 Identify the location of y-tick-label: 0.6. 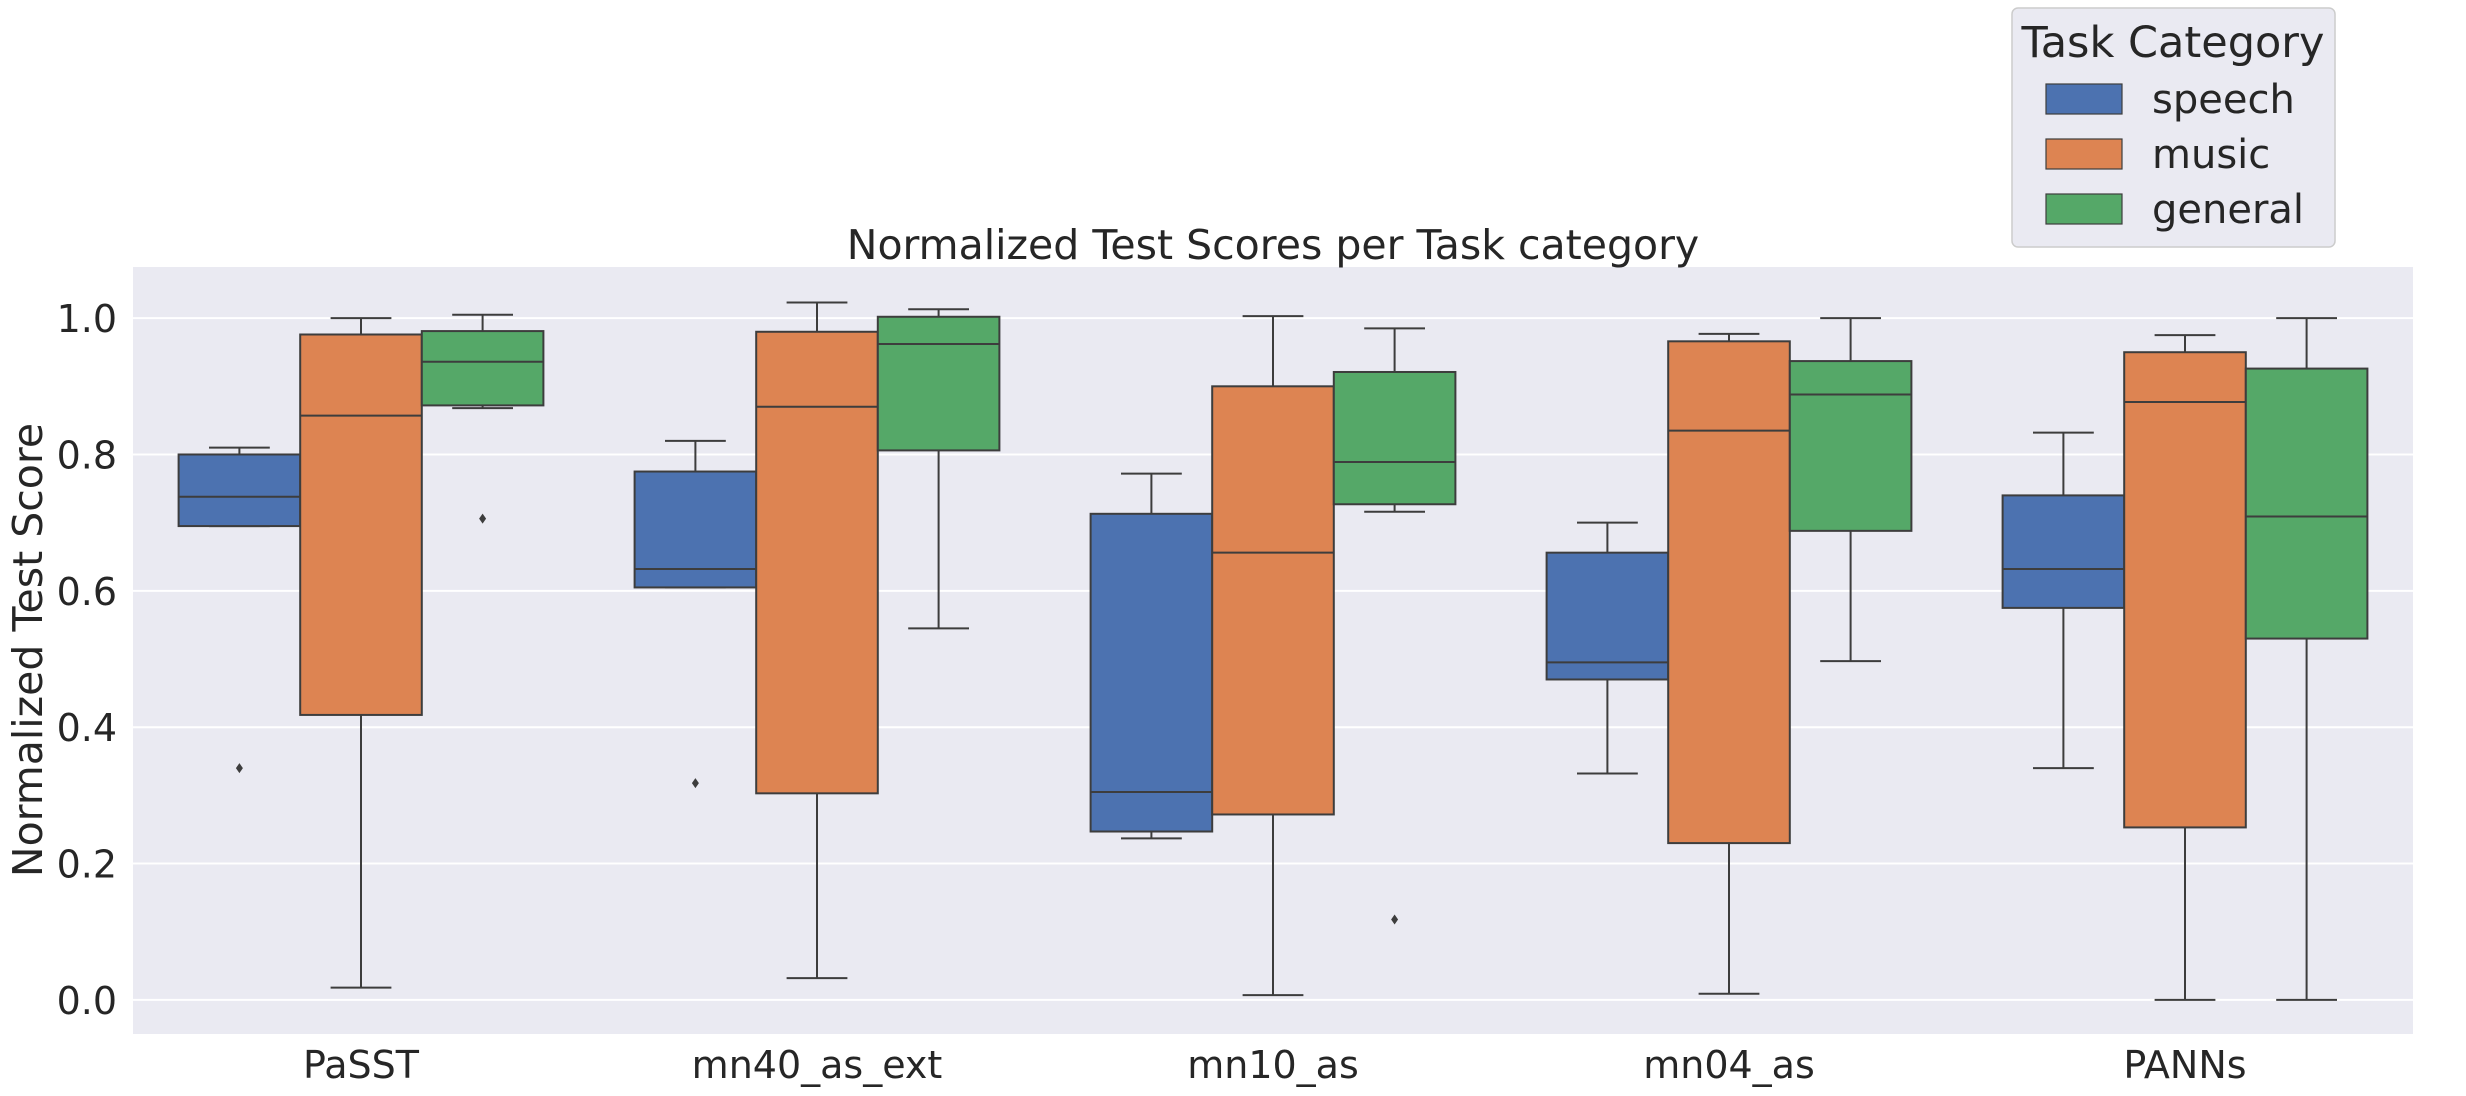
(87, 592).